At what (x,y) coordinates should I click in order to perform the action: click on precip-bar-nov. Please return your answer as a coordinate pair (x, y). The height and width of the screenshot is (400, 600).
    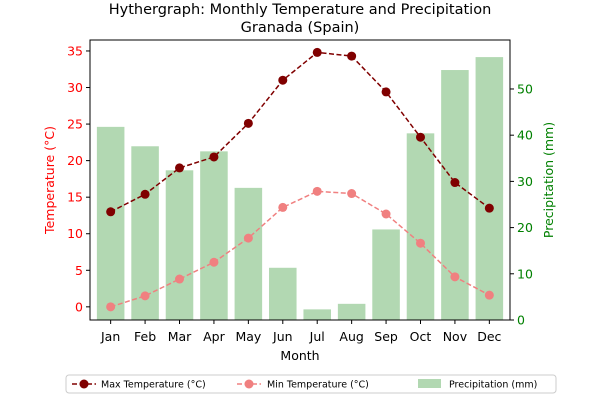
    Looking at the image, I should click on (455, 195).